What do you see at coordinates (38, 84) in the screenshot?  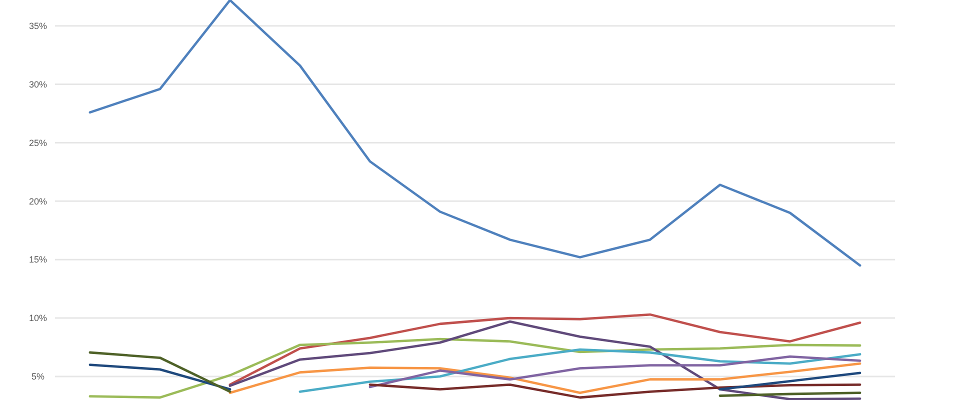 I see `y-tick-label: 30%` at bounding box center [38, 84].